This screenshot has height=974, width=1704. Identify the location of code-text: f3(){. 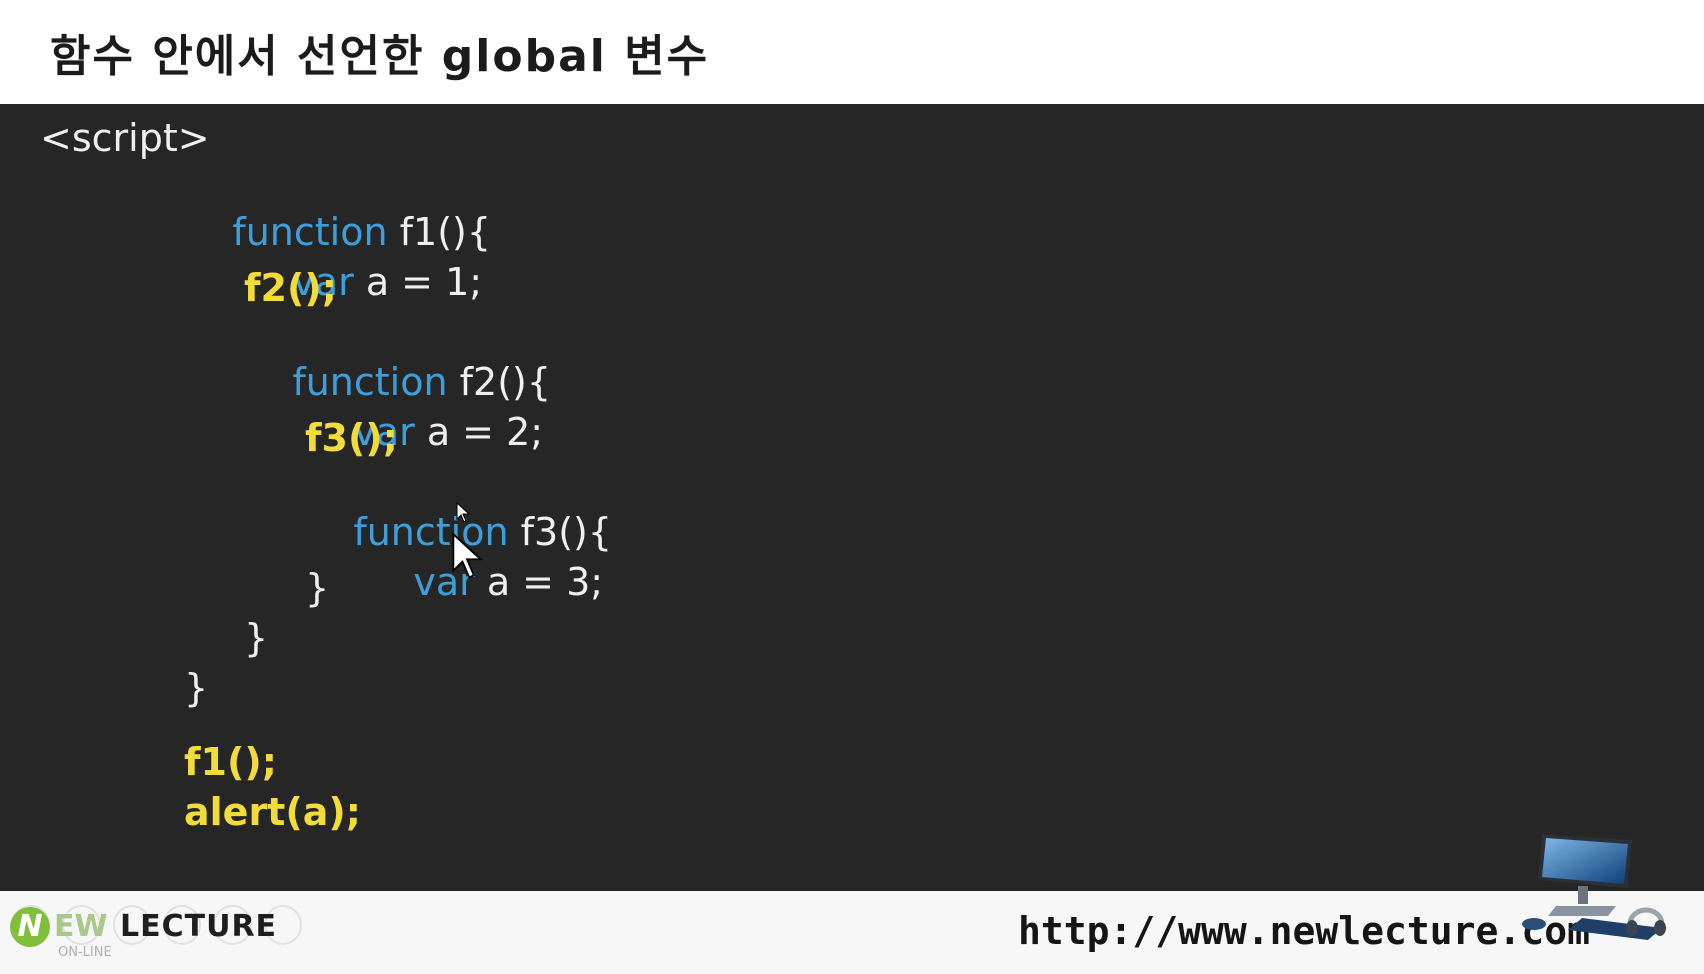
(560, 532).